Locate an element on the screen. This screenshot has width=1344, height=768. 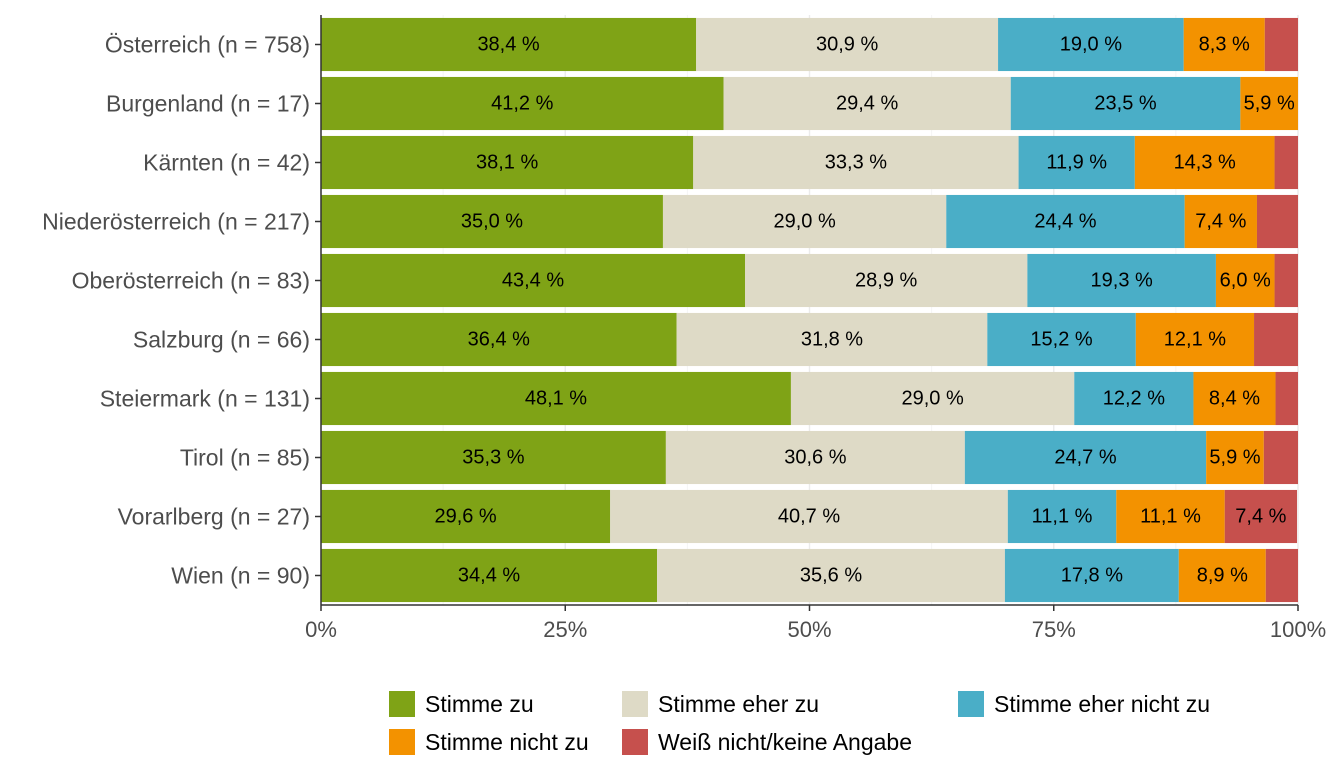
data-label: 43,4 % is located at coordinates (533, 281).